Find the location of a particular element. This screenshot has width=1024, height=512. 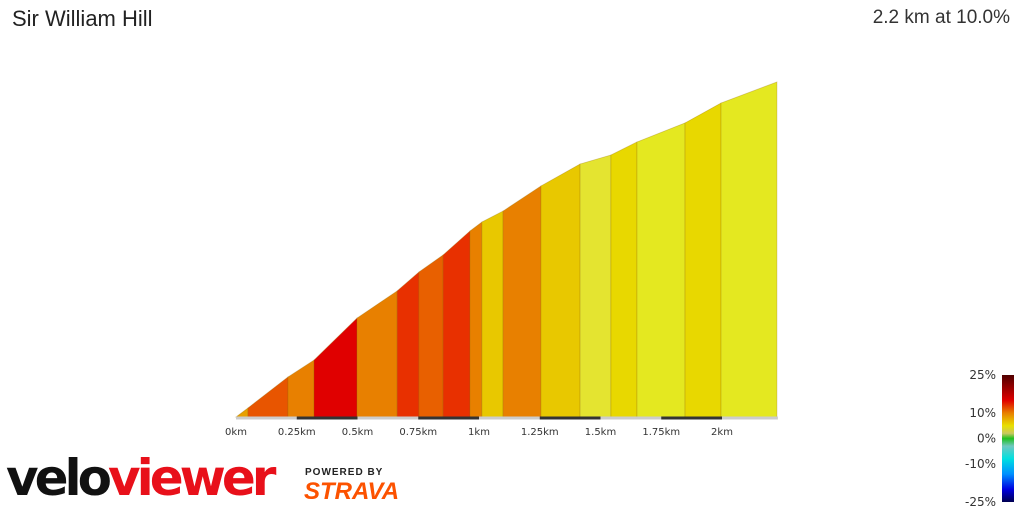

x-tick-label: 1km is located at coordinates (479, 432).